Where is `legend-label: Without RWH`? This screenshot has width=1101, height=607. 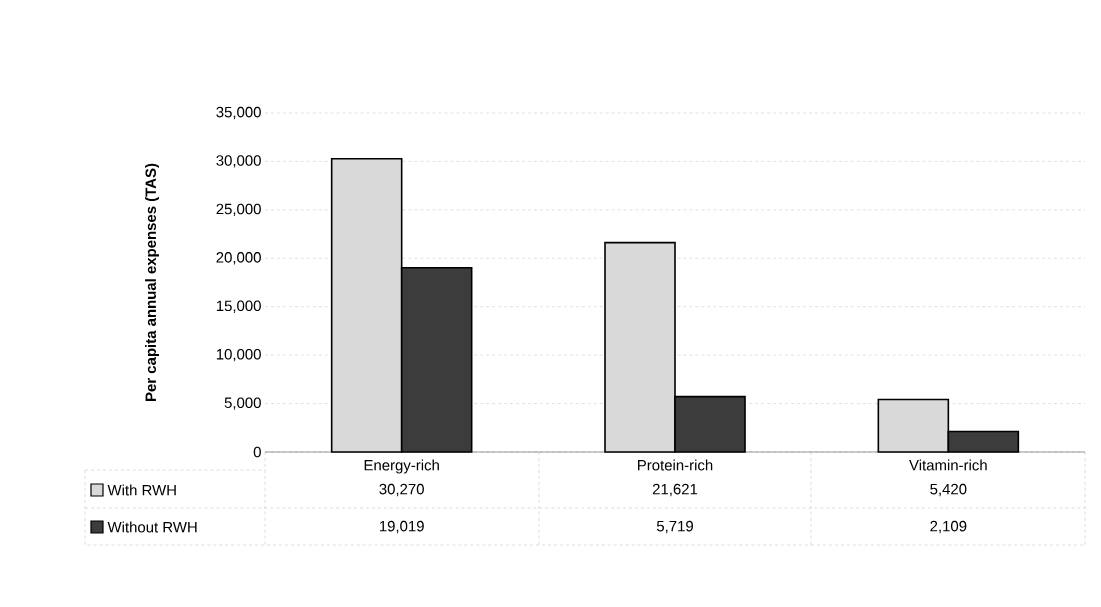 legend-label: Without RWH is located at coordinates (152, 527).